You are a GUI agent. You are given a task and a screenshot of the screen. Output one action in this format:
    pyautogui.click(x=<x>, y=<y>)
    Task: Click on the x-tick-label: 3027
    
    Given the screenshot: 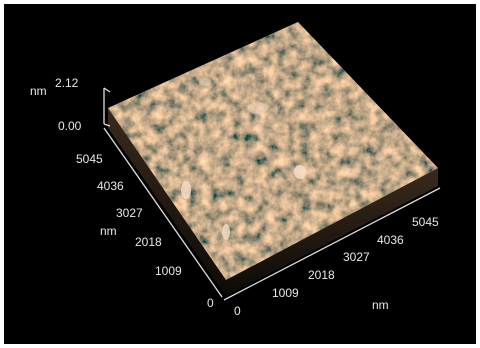 What is the action you would take?
    pyautogui.click(x=356, y=257)
    